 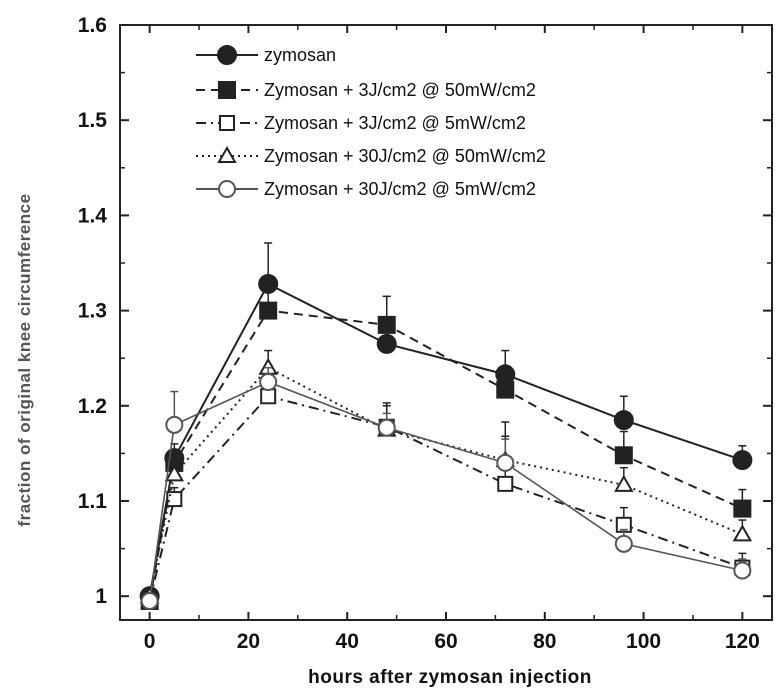 I want to click on legend-item: Zymosan + 30J/cm2 @ 50mW/cm2, so click(x=371, y=155).